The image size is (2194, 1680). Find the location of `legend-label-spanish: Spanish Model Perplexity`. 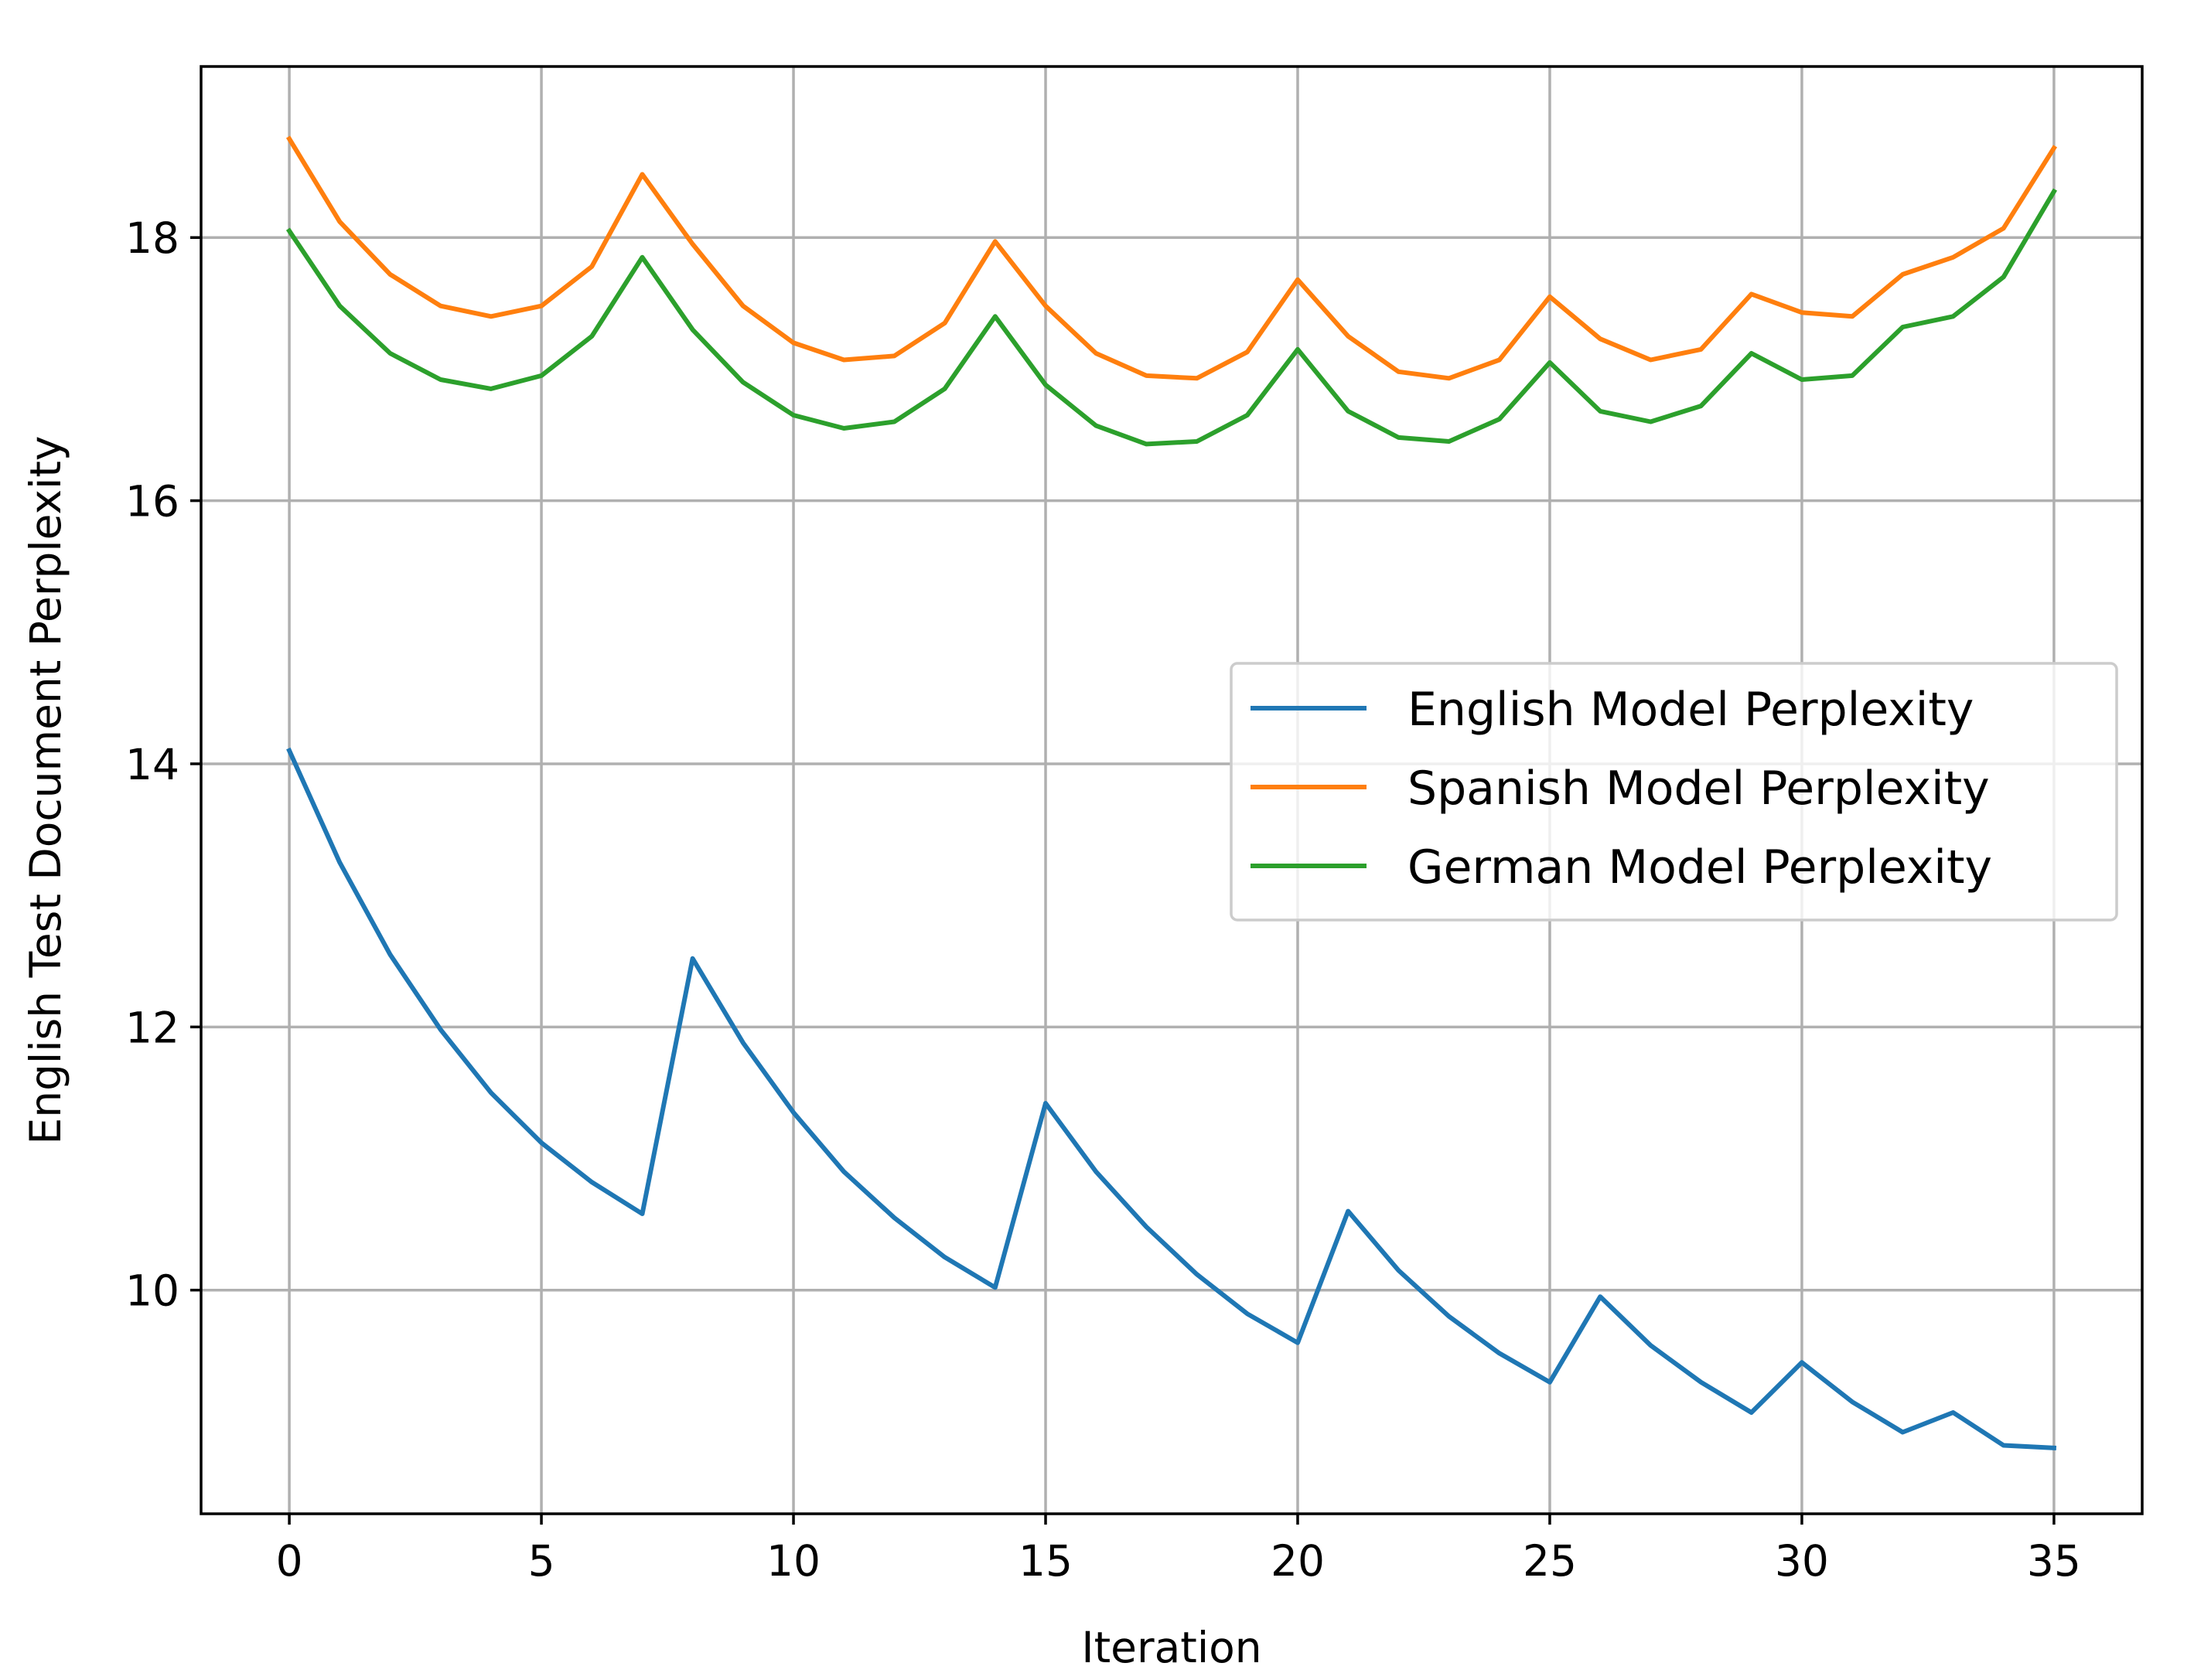

legend-label-spanish: Spanish Model Perplexity is located at coordinates (1699, 789).